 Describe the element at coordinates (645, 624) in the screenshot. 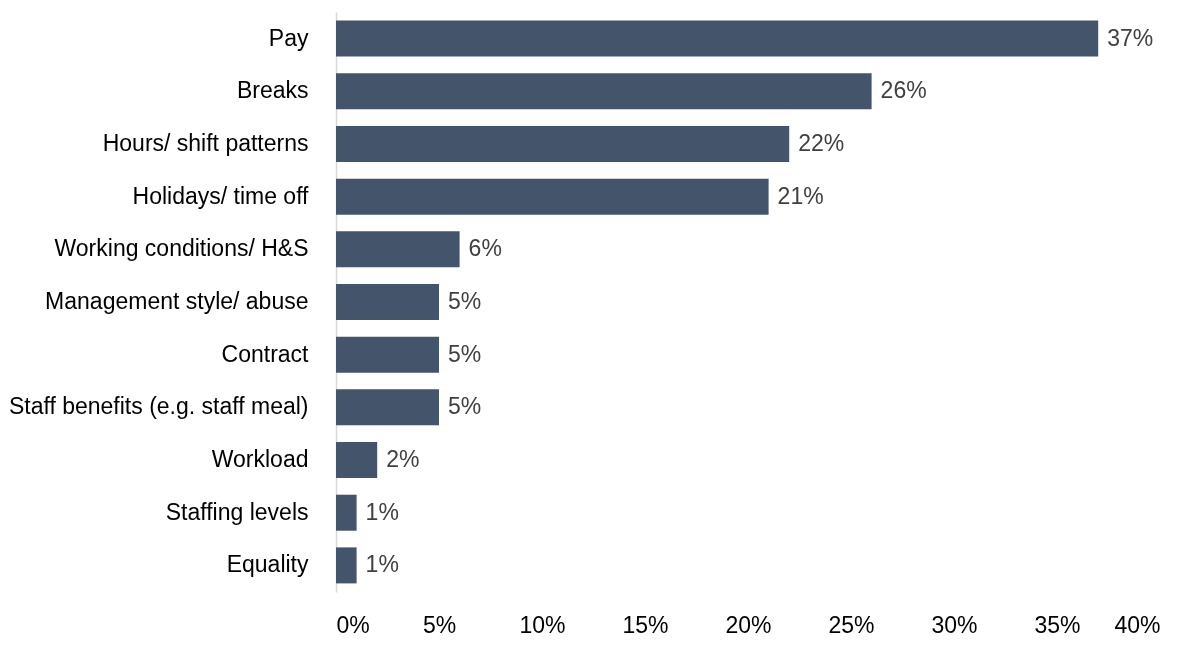

I see `x-tick-label: 15%` at that location.